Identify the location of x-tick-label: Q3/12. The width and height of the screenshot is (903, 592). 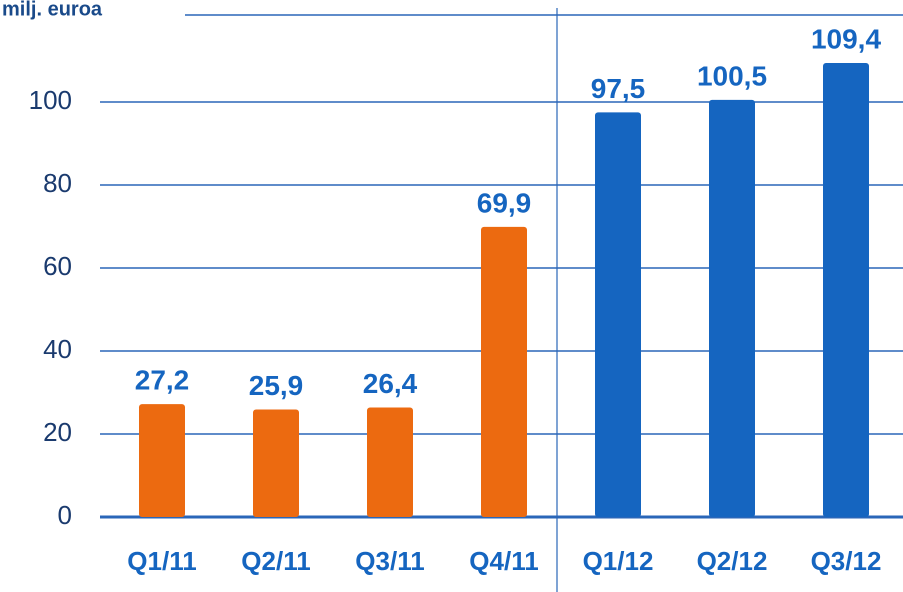
(846, 561).